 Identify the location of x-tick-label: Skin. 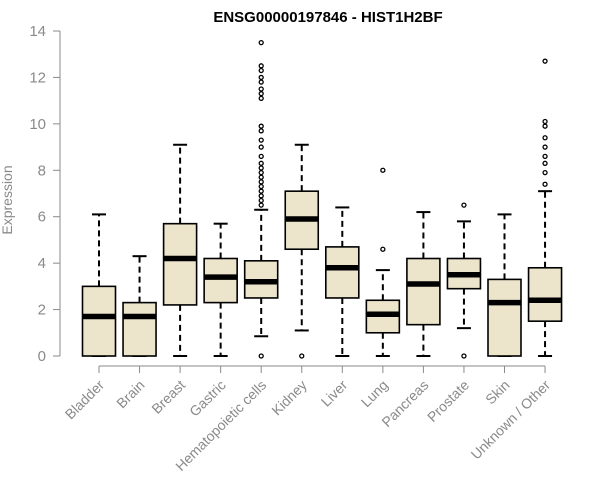
(497, 392).